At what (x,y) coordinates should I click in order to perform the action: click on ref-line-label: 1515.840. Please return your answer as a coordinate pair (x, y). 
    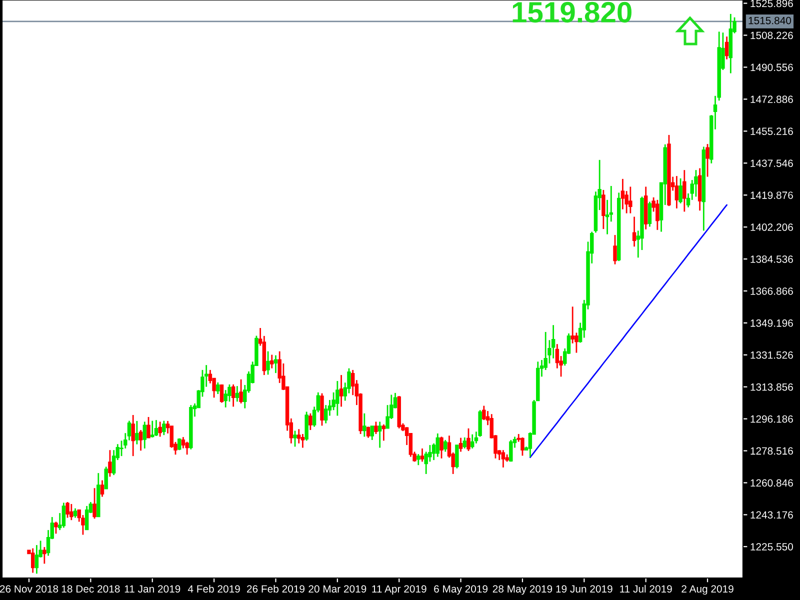
    Looking at the image, I should click on (770, 20).